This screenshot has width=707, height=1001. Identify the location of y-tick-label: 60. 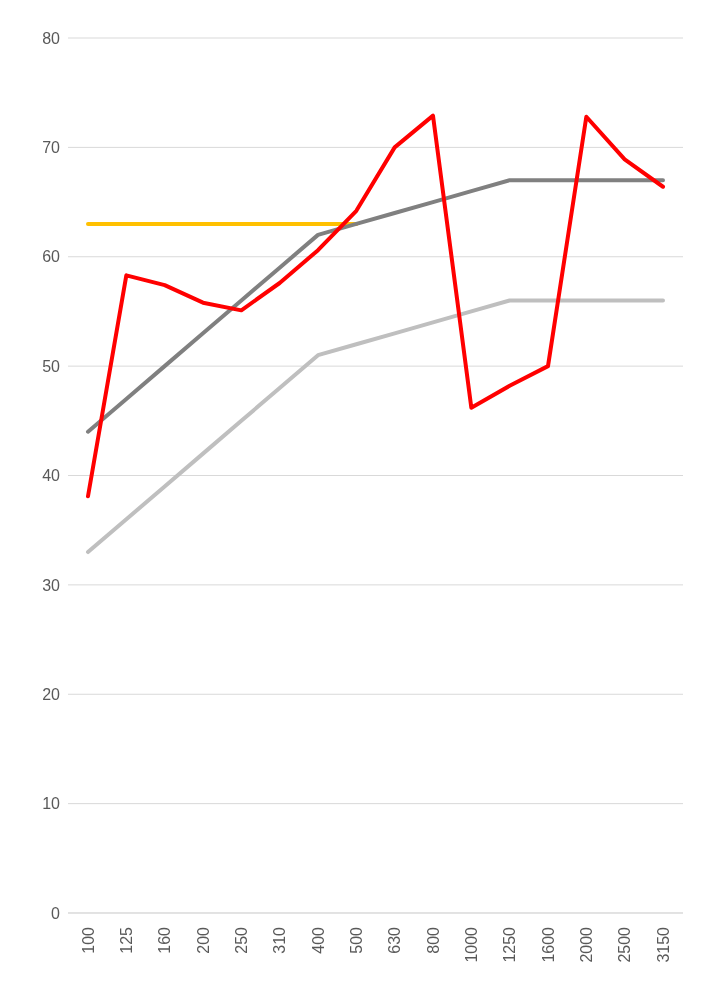
(51, 257).